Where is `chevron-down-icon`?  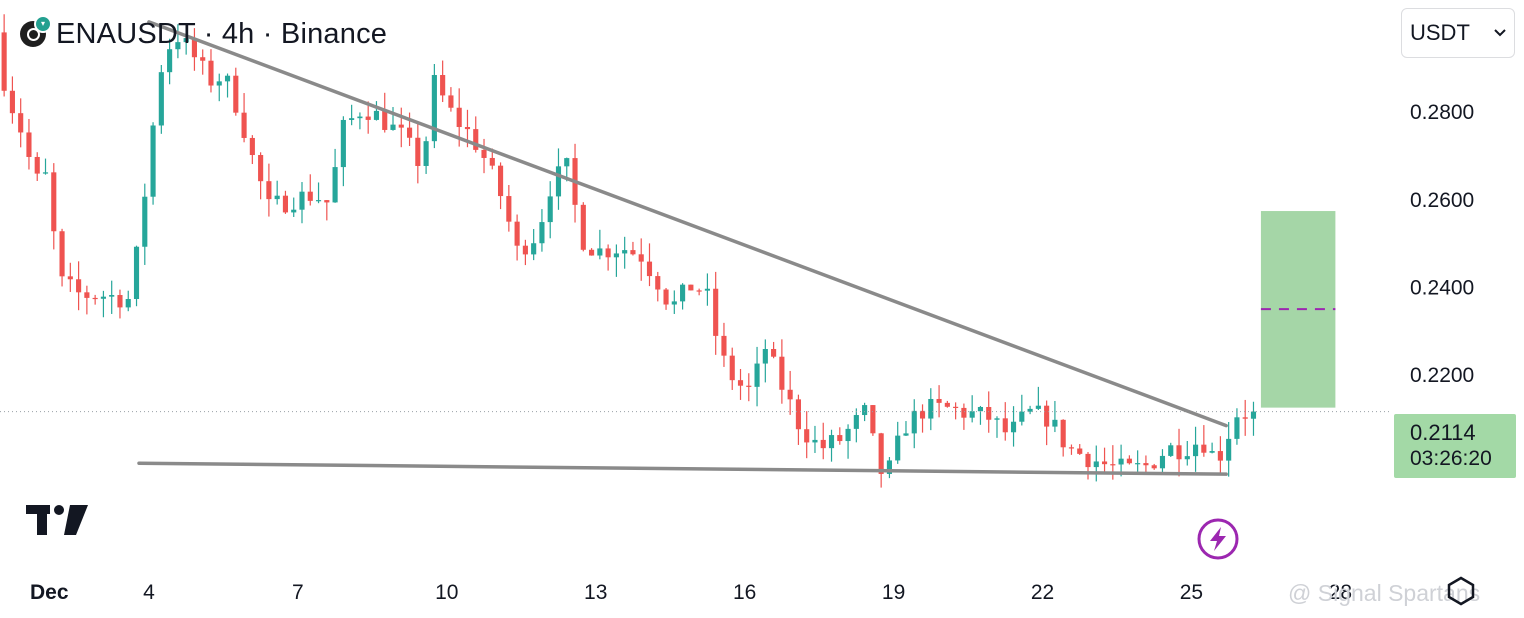
chevron-down-icon is located at coordinates (1500, 33).